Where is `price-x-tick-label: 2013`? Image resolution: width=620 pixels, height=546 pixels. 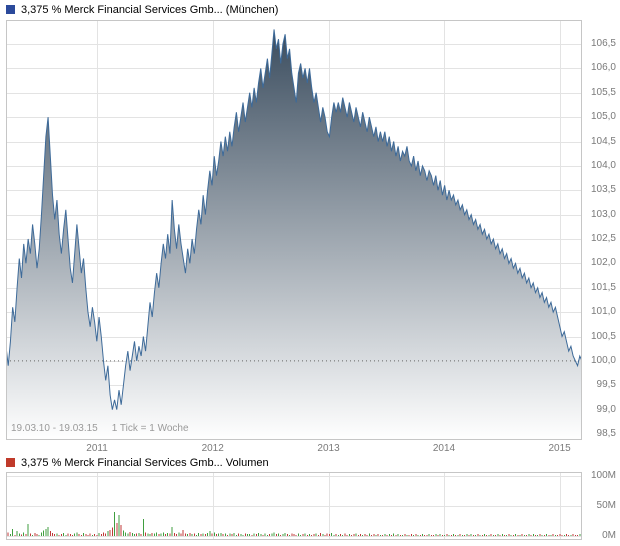
price-x-tick-label: 2013 is located at coordinates (328, 448).